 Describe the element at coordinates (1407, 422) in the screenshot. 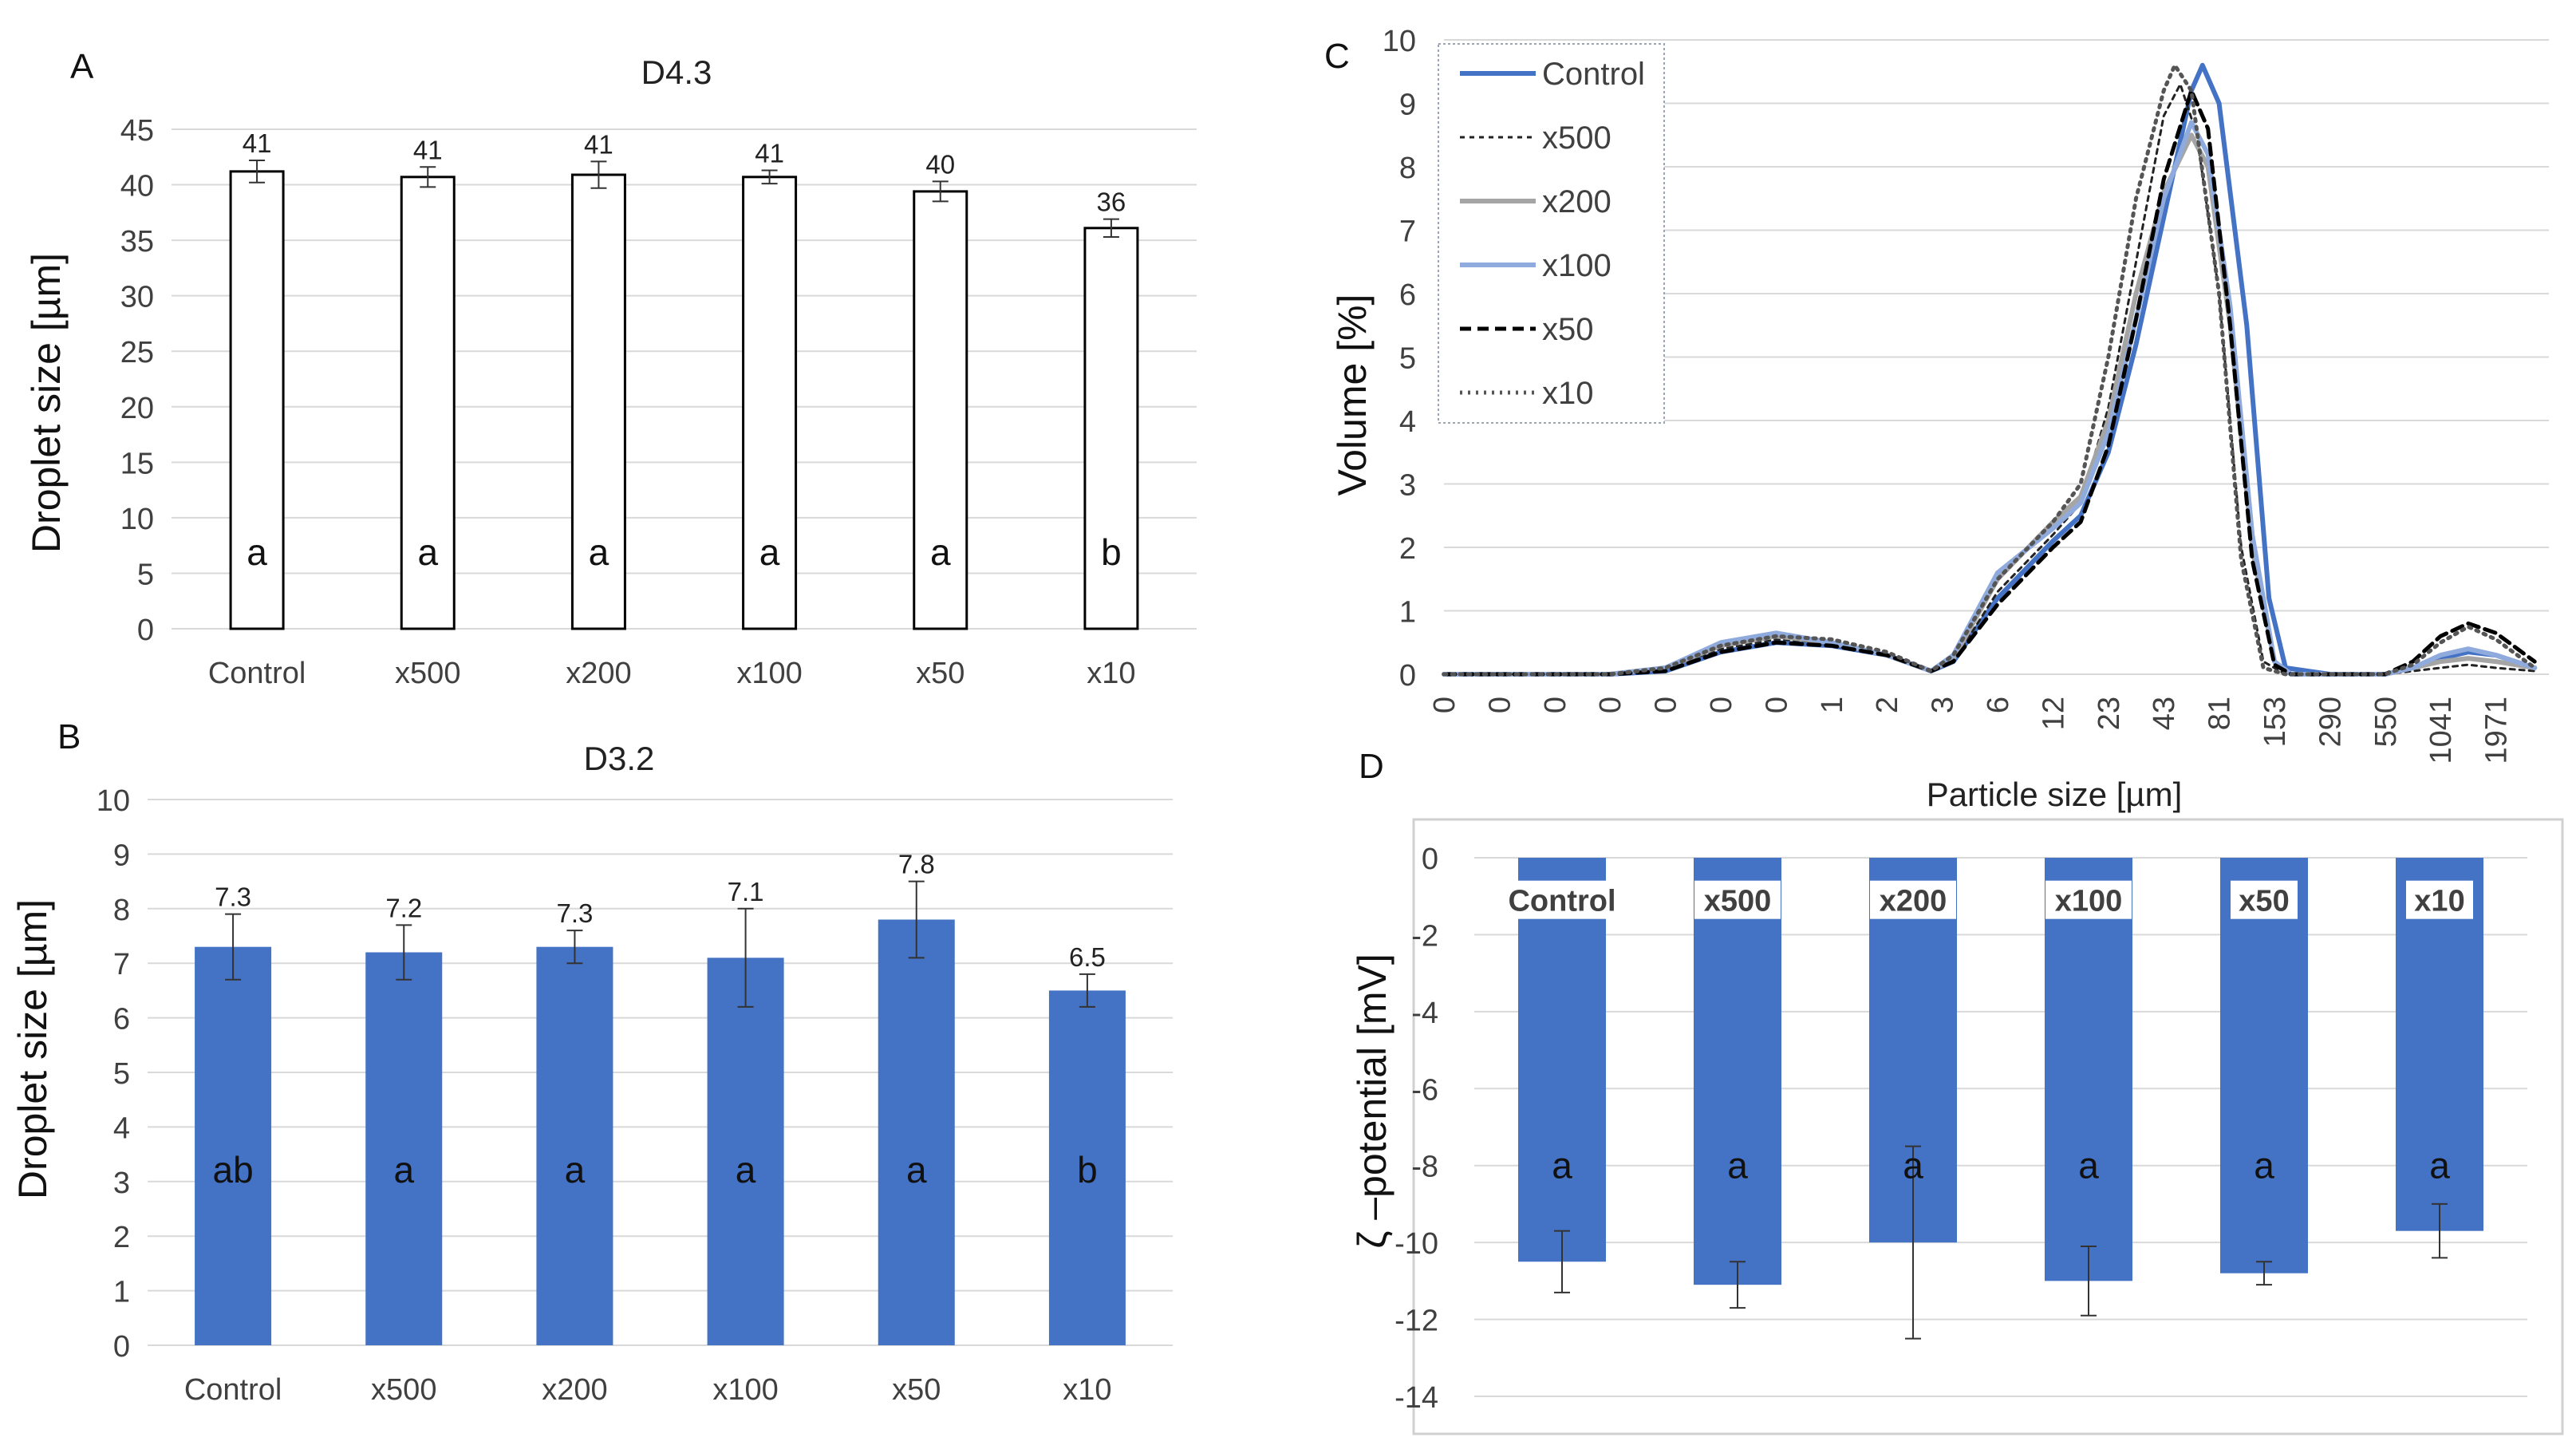

I see `y-tick-label: 4` at that location.